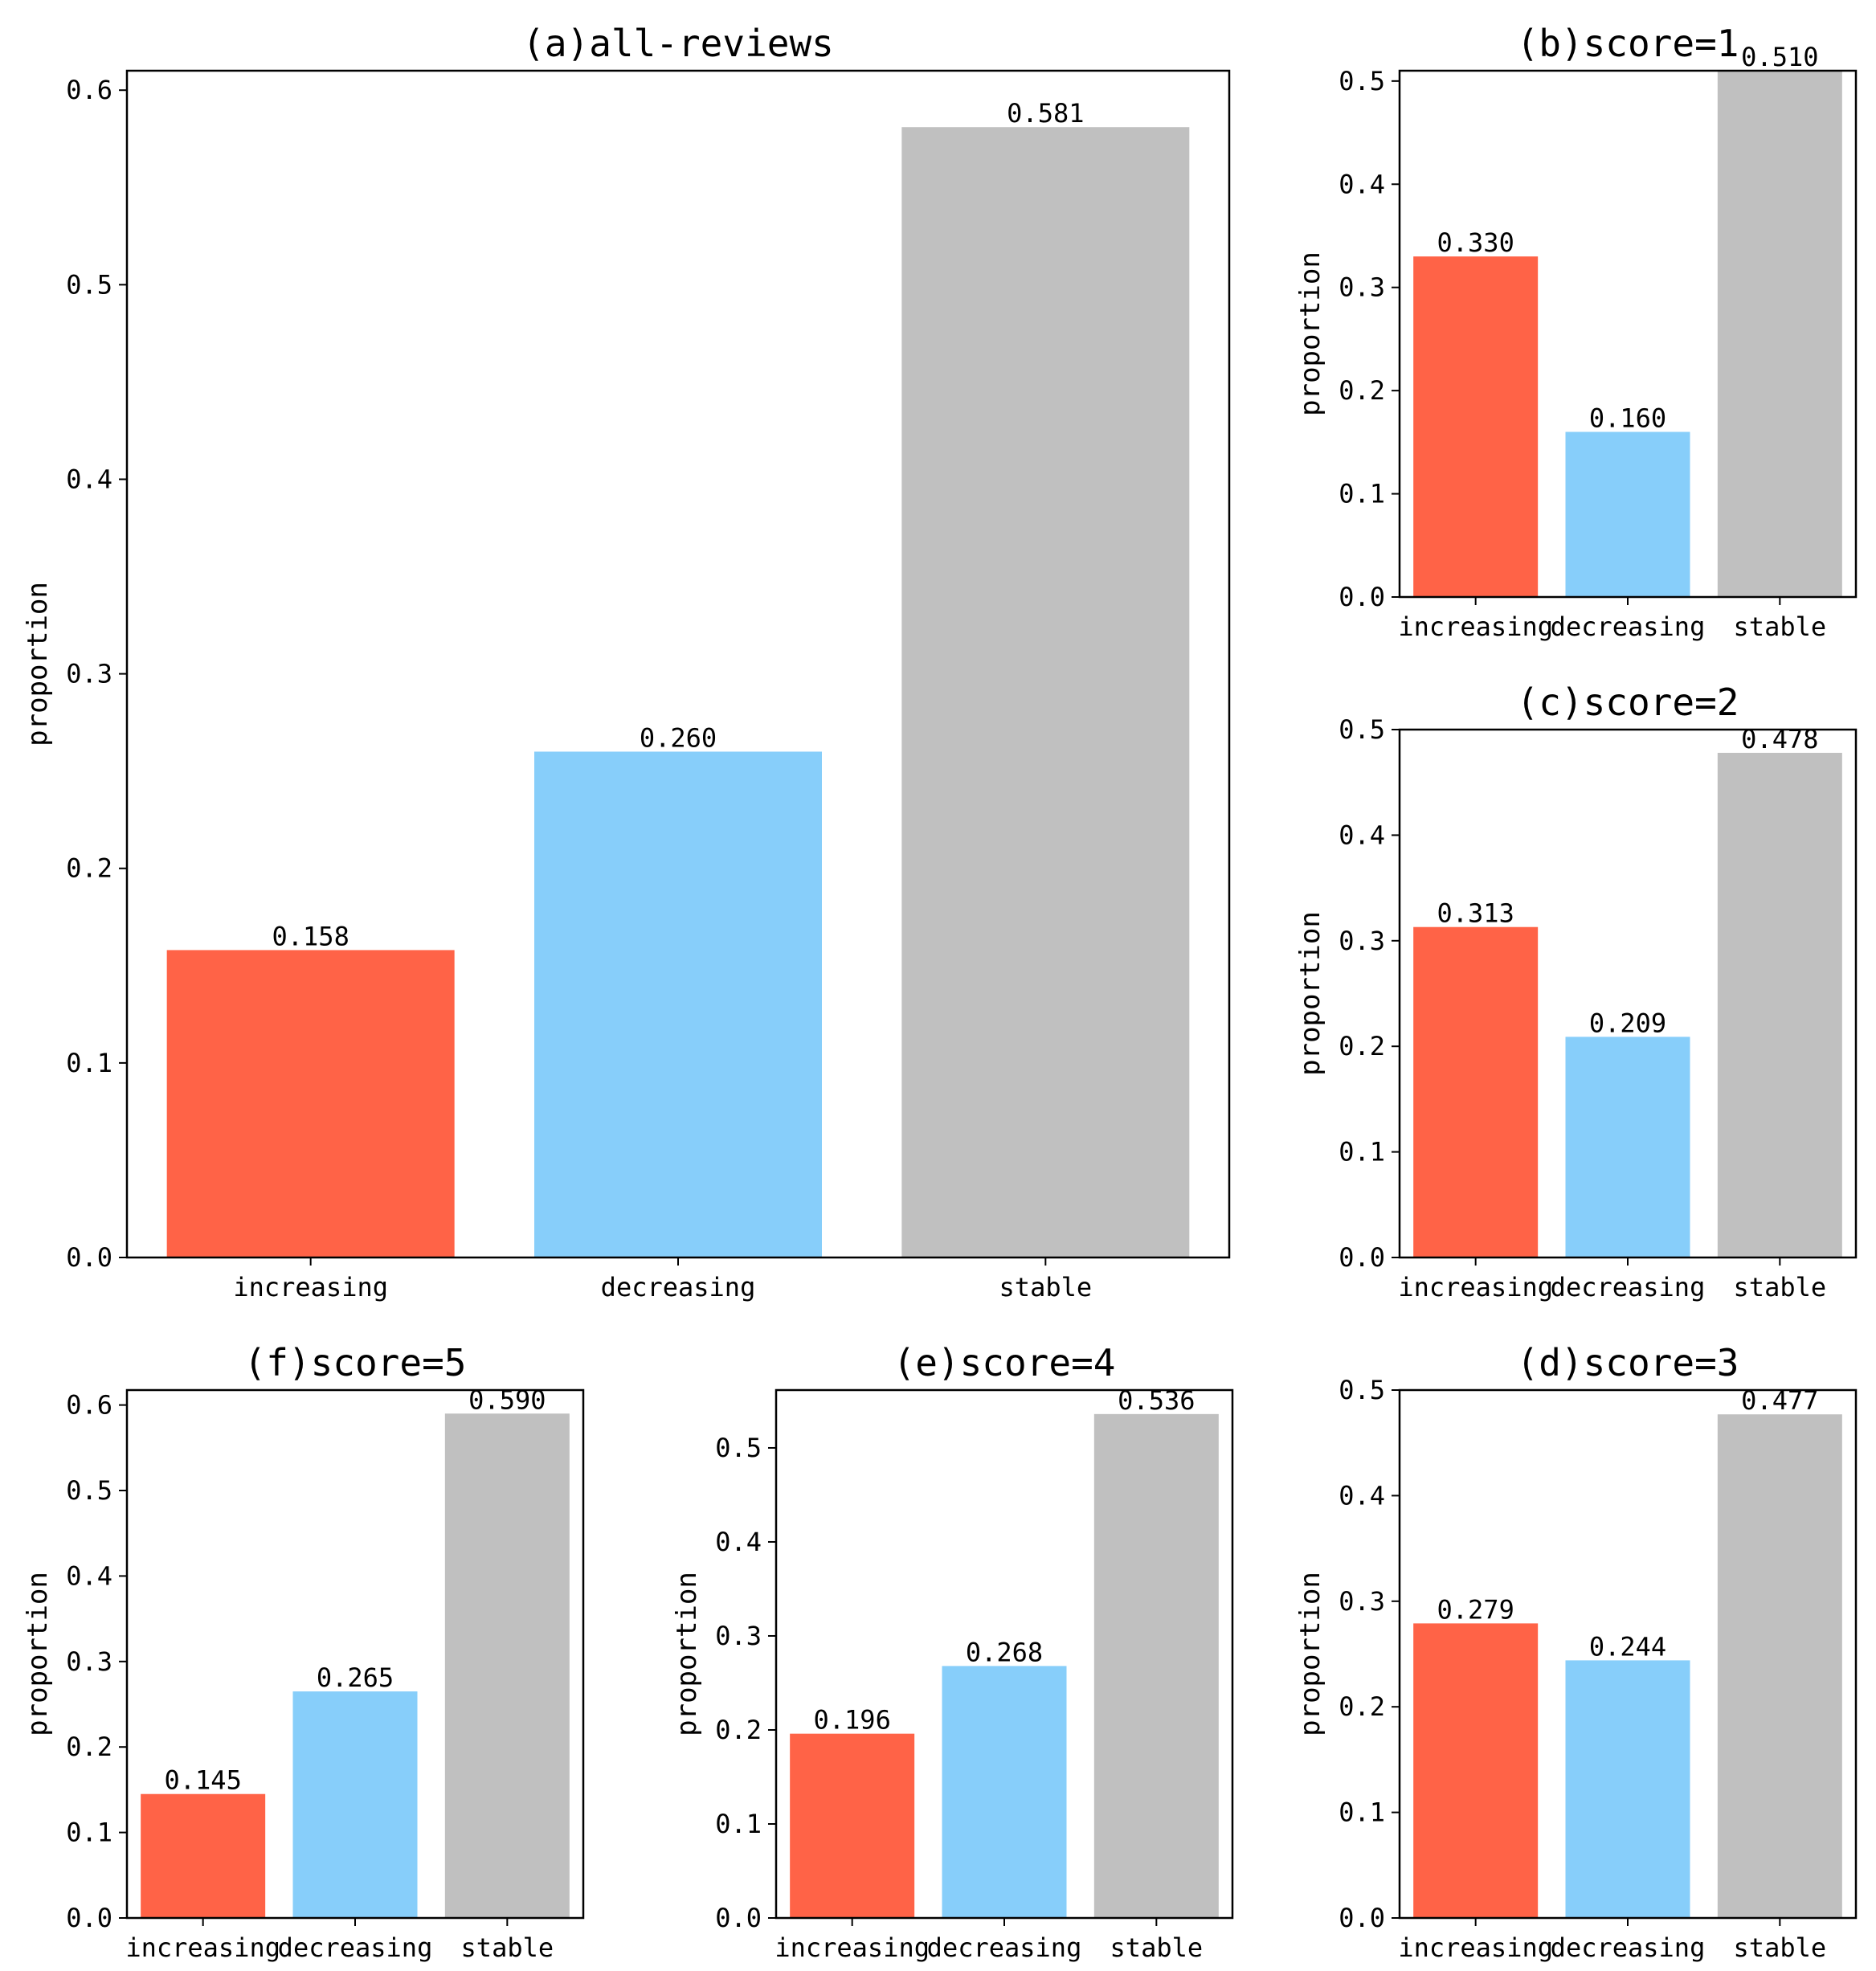 This screenshot has width=1876, height=1971. What do you see at coordinates (678, 738) in the screenshot?
I see `data-label-decreasing: 0.260` at bounding box center [678, 738].